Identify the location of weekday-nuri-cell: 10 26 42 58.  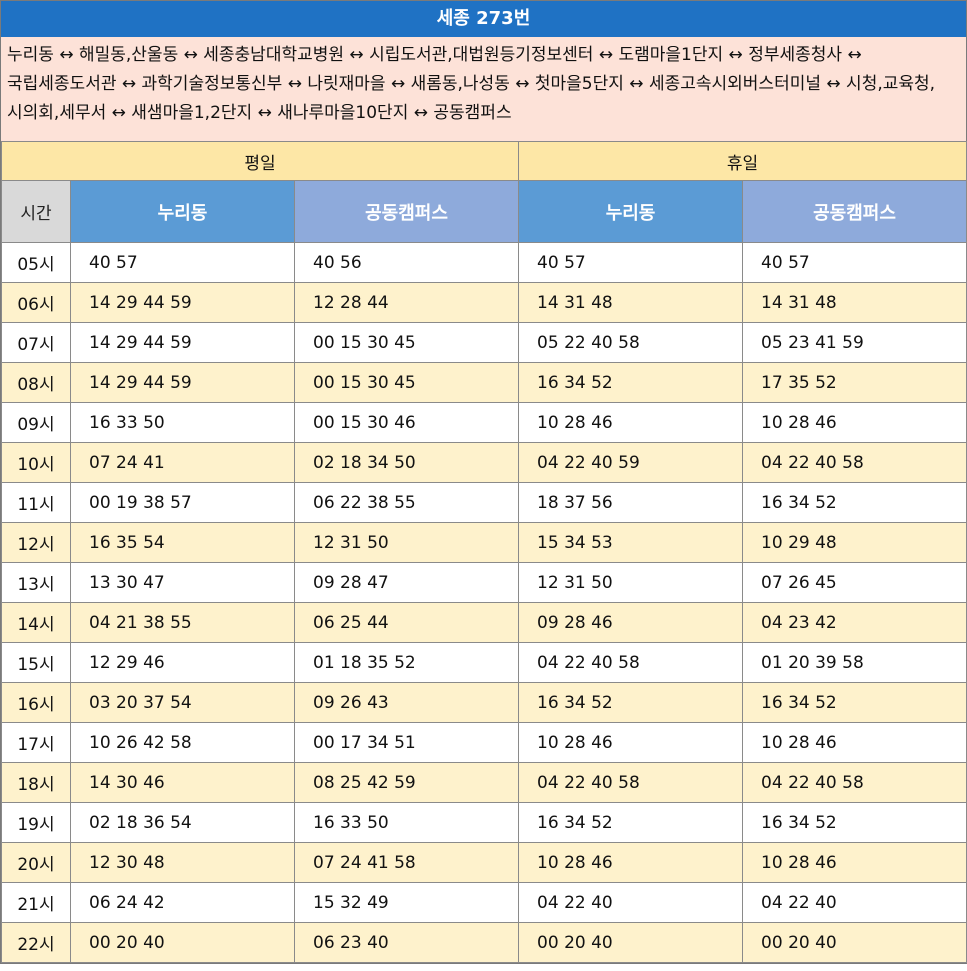
(182, 742).